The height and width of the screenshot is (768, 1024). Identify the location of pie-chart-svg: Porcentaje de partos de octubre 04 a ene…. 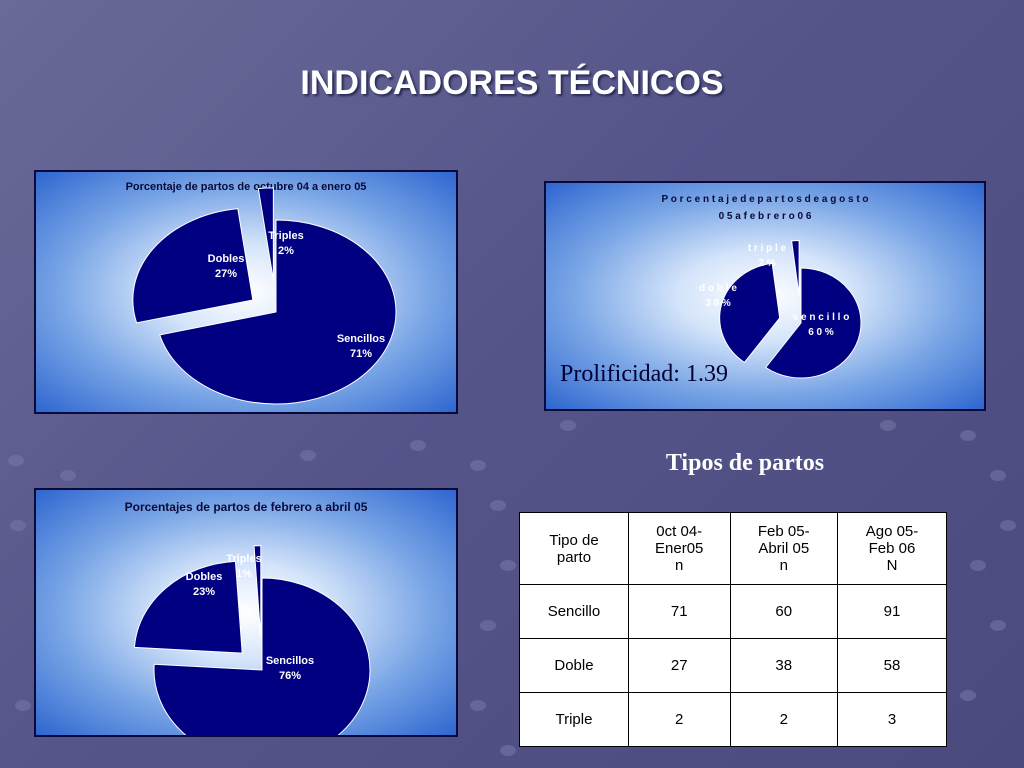
(261, 293).